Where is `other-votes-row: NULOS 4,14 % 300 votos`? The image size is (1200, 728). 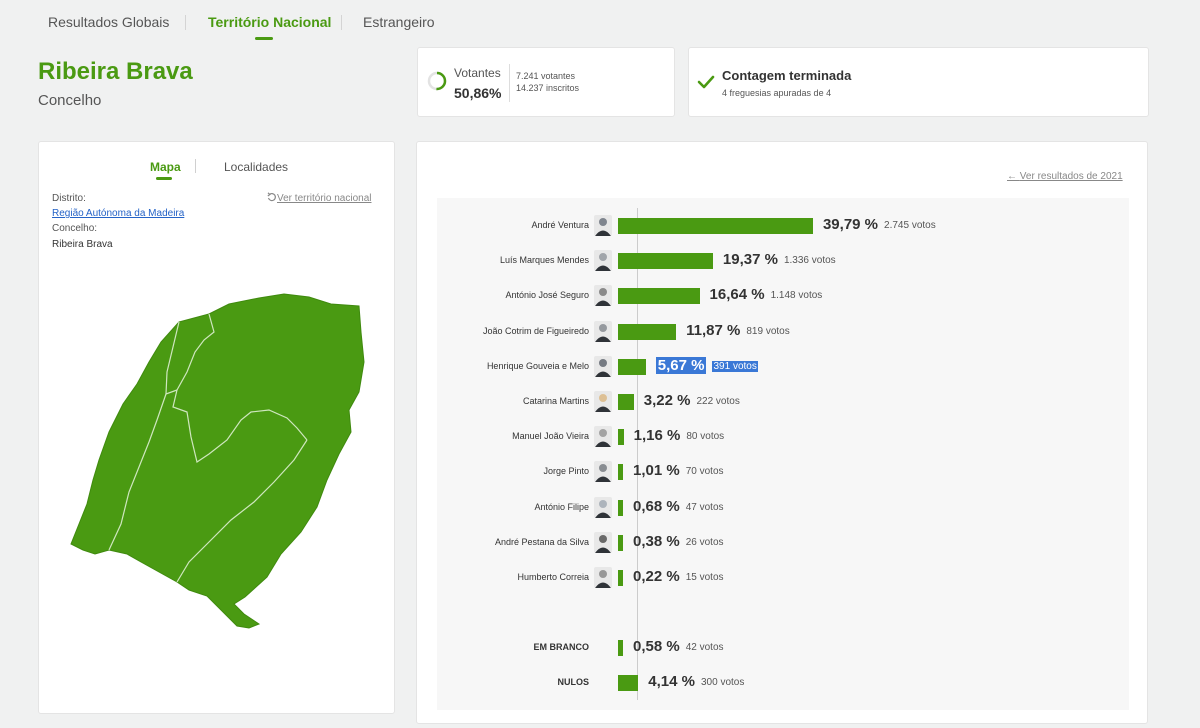
other-votes-row: NULOS 4,14 % 300 votos is located at coordinates (783, 683).